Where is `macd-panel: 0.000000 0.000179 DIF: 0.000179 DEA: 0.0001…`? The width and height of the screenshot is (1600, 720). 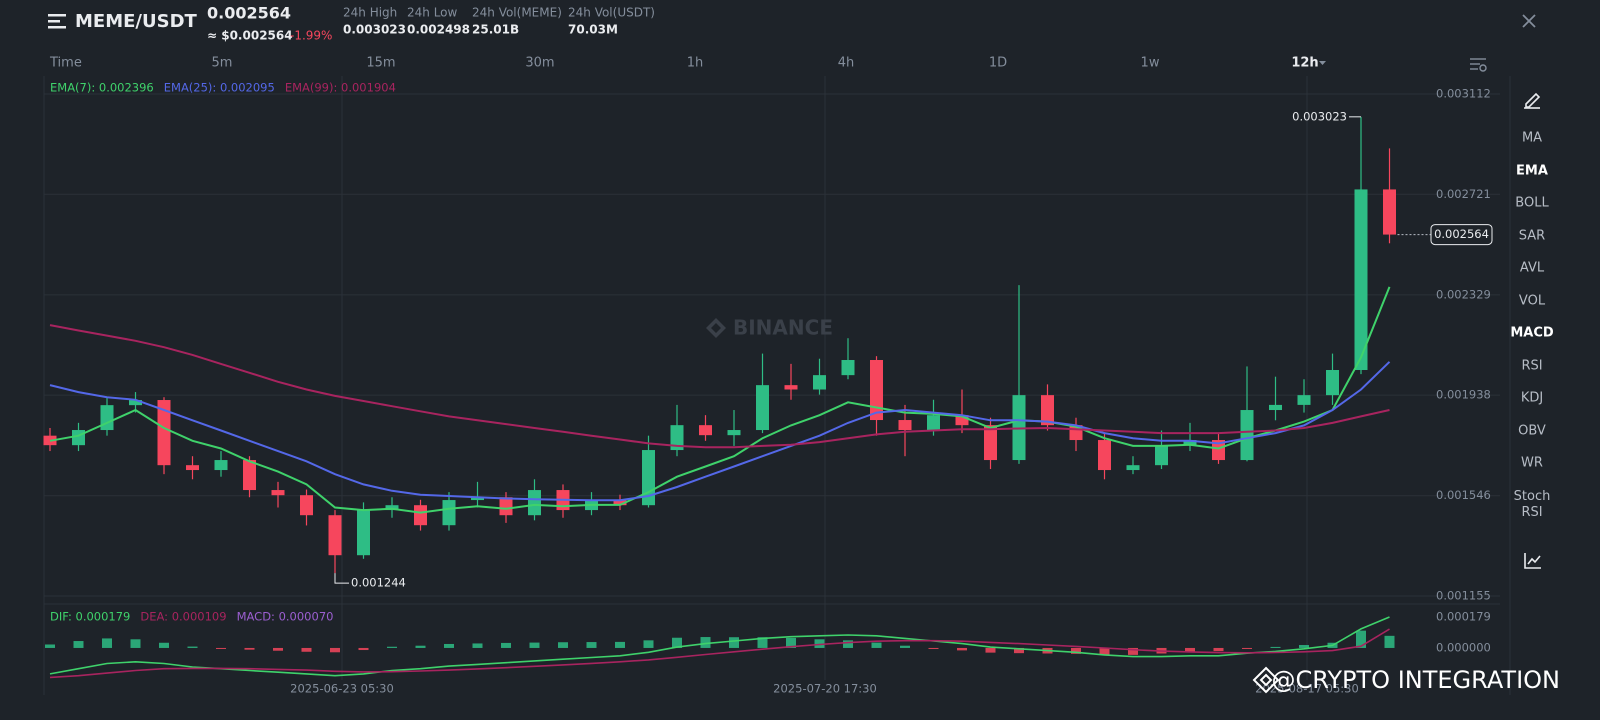
macd-panel: 0.000000 0.000179 DIF: 0.000179 DEA: 0.0001… is located at coordinates (768, 644).